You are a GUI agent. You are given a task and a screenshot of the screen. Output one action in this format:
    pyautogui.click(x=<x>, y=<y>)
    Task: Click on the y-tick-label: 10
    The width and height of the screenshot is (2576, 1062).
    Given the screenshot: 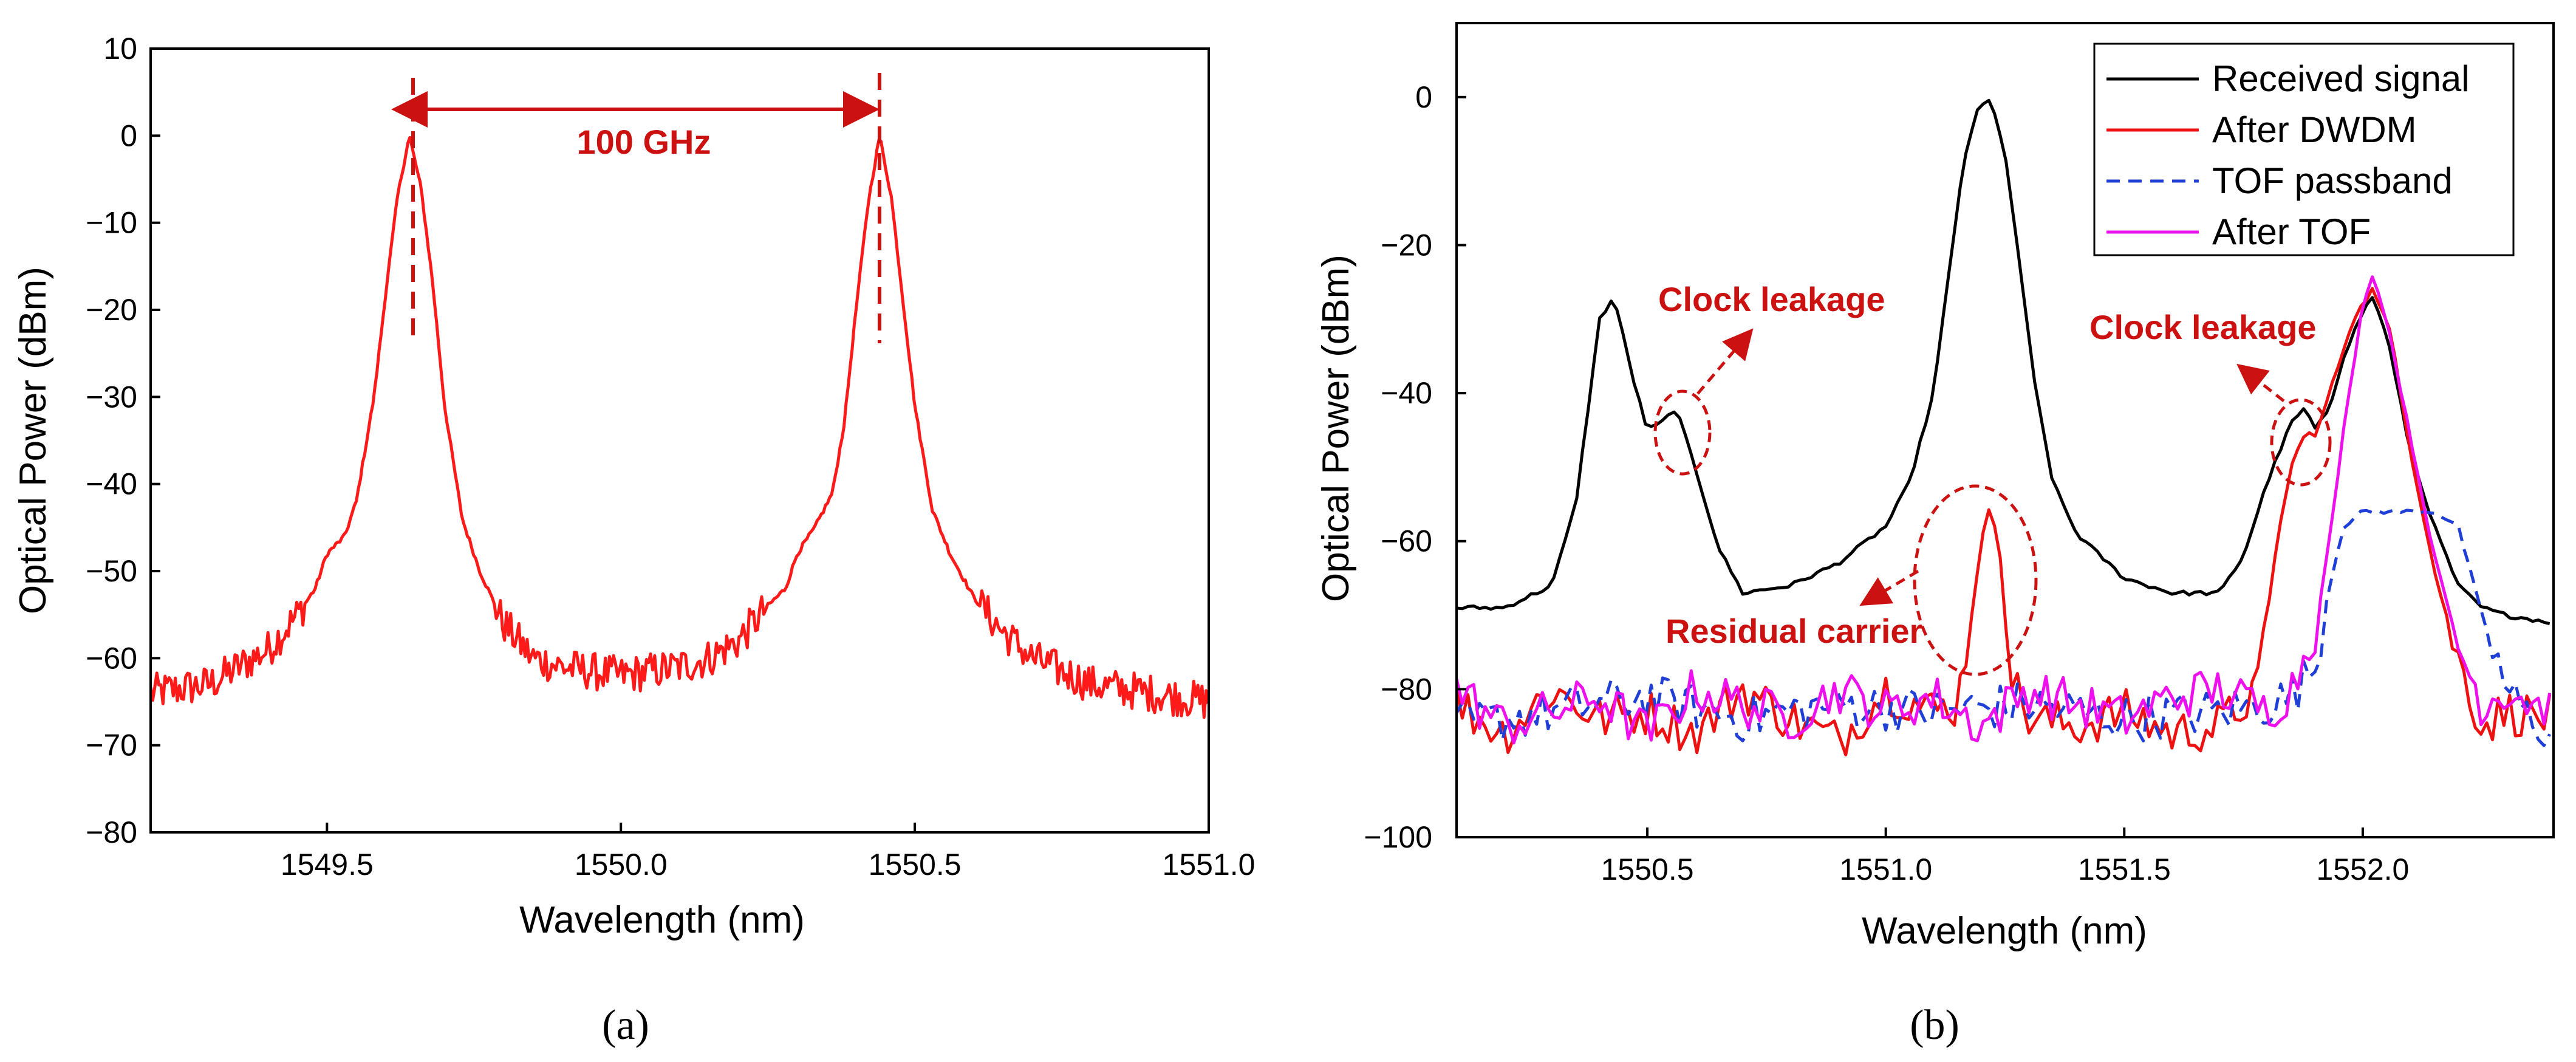 What is the action you would take?
    pyautogui.click(x=120, y=49)
    